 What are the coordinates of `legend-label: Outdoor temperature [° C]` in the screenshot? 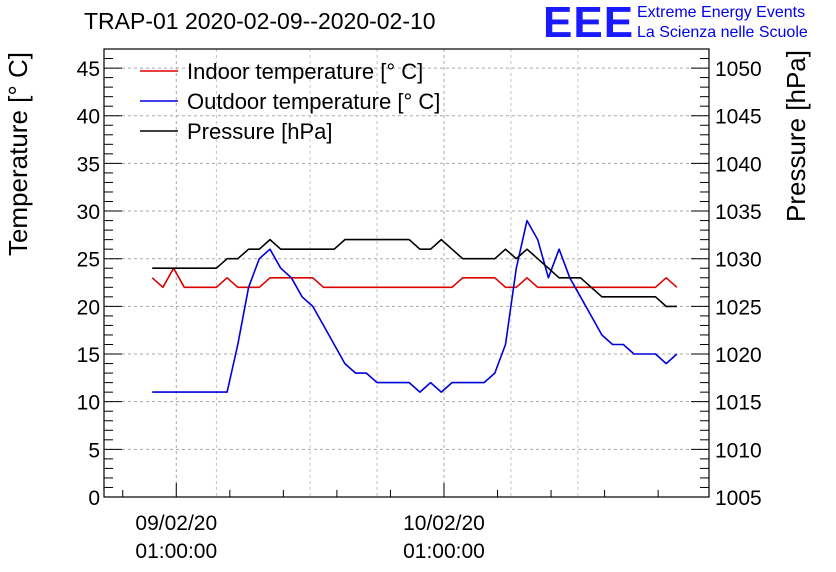 It's located at (313, 101).